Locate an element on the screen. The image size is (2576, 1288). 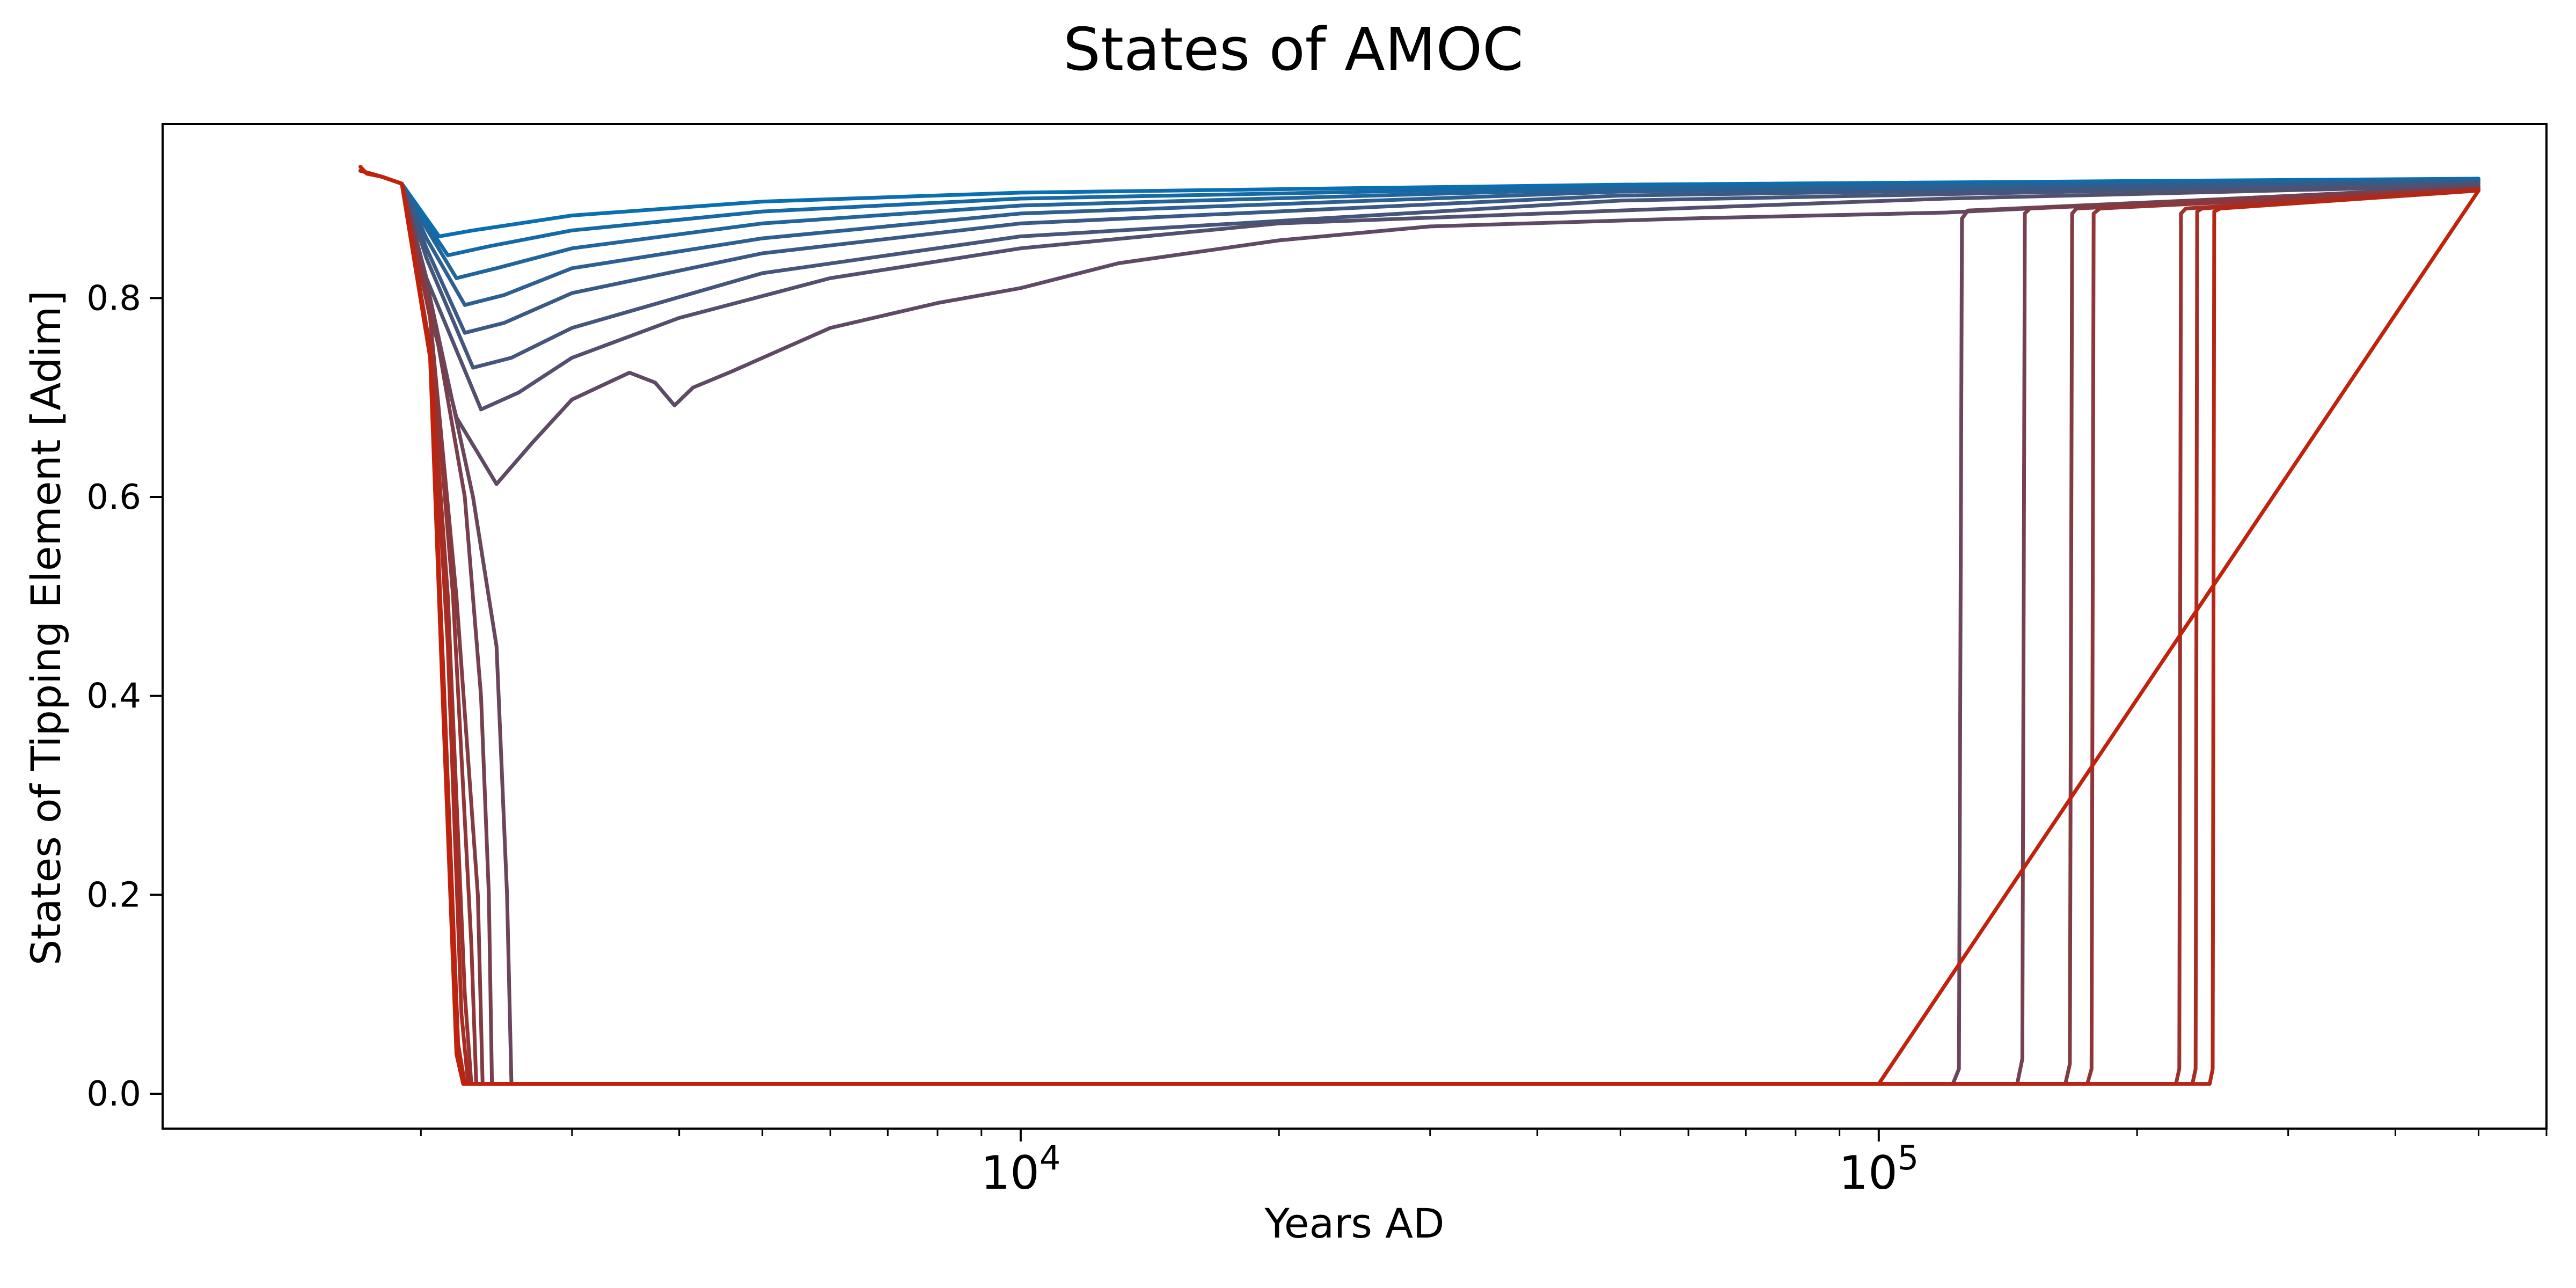
x-tick-label: 10⁵ is located at coordinates (1879, 1169).